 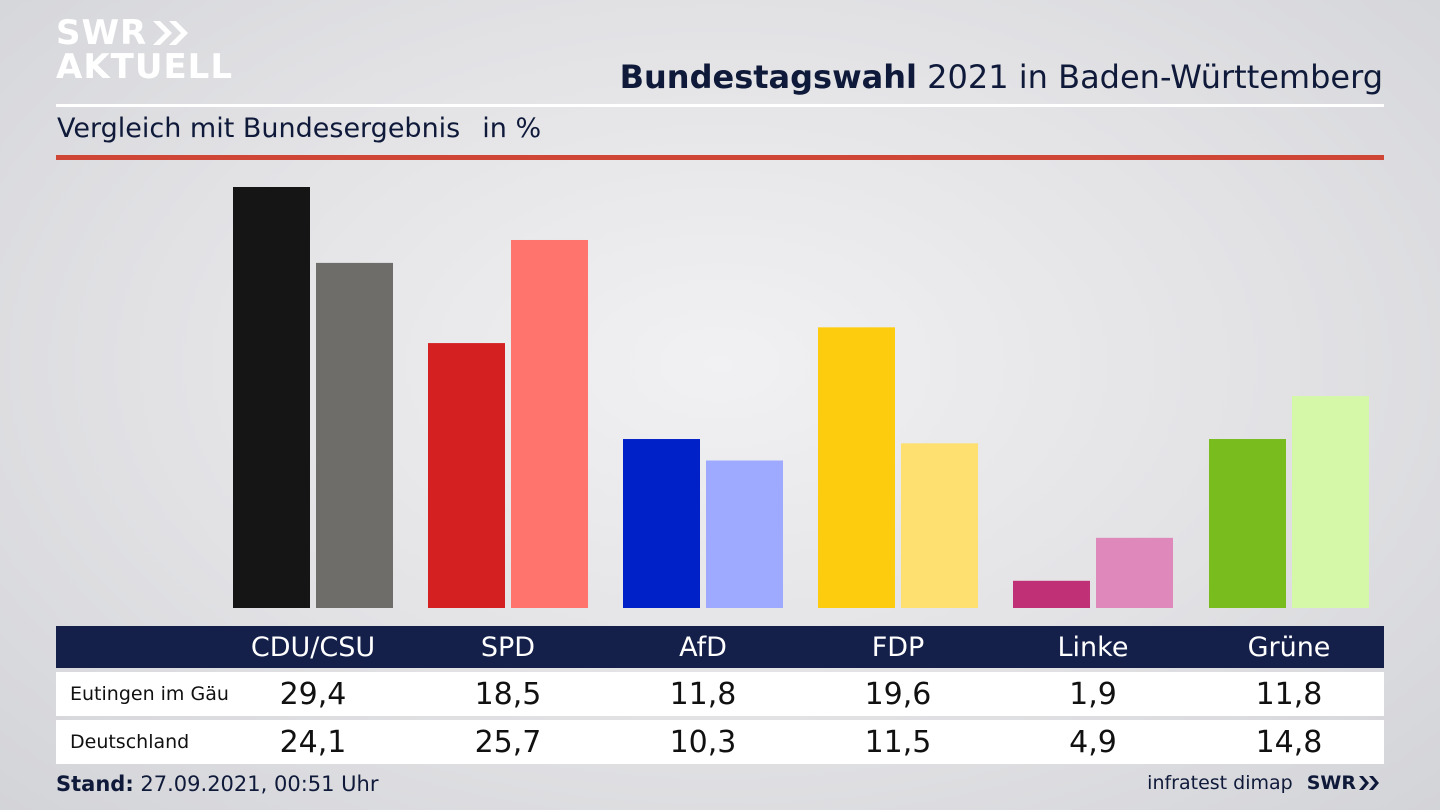 What do you see at coordinates (1220, 783) in the screenshot?
I see `source-label: infratest dimap` at bounding box center [1220, 783].